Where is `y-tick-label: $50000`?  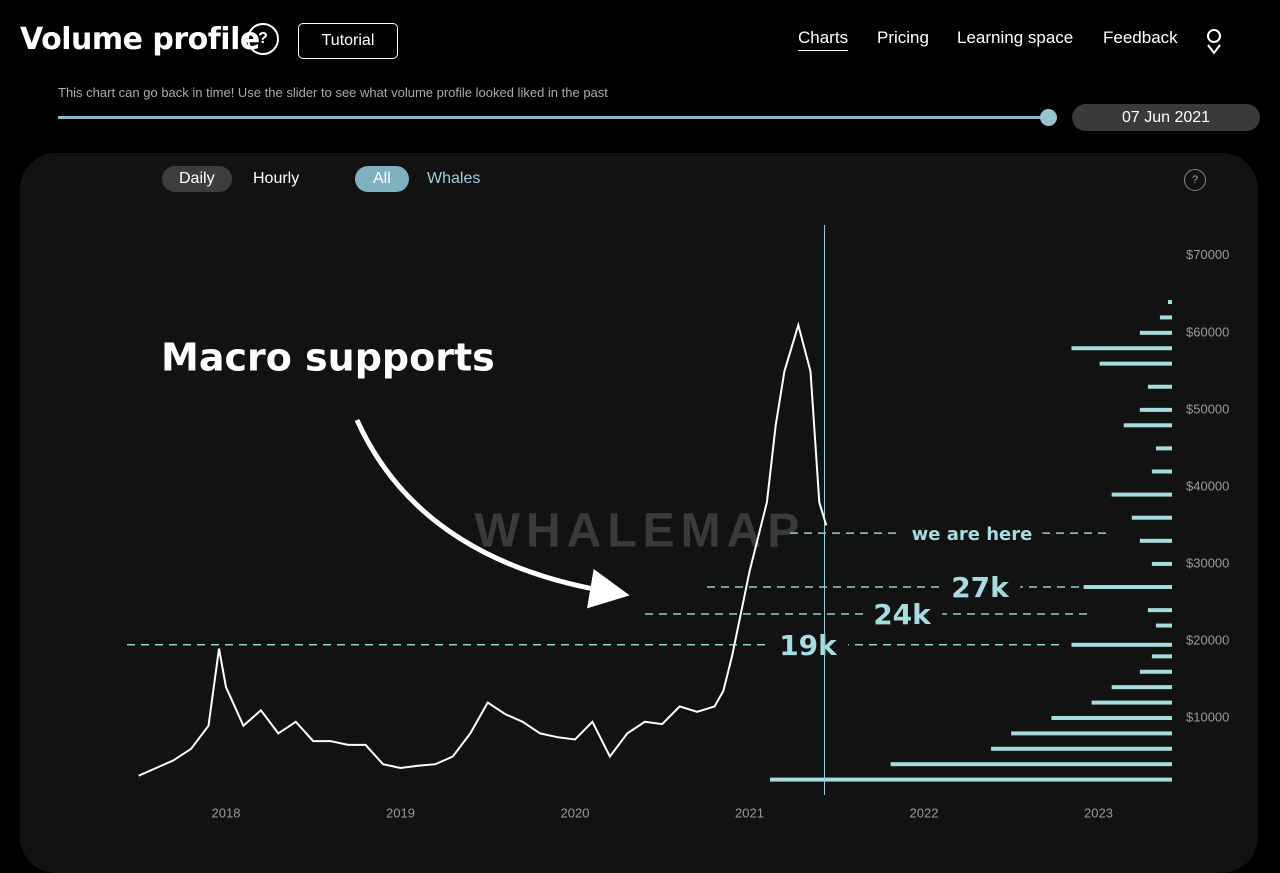
y-tick-label: $50000 is located at coordinates (1207, 408).